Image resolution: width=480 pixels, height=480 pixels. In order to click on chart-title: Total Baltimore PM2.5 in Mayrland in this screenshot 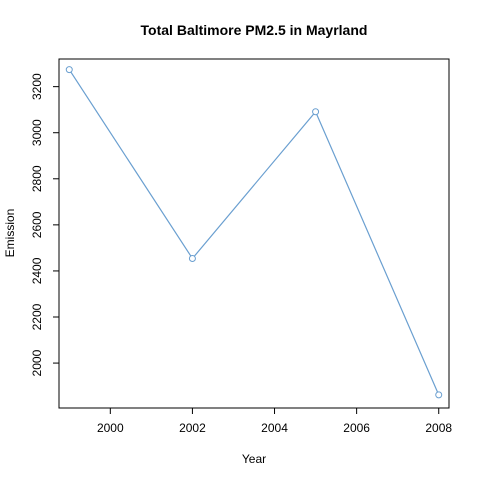, I will do `click(254, 30)`.